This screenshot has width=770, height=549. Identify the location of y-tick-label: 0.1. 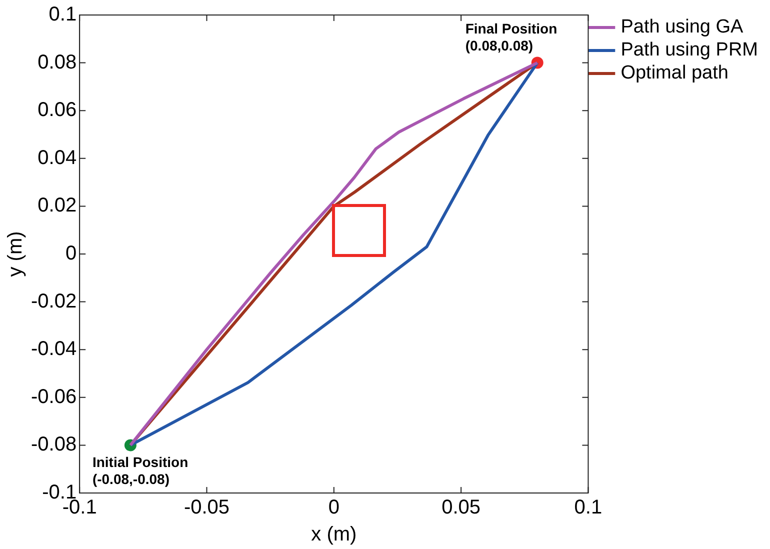
(62, 15).